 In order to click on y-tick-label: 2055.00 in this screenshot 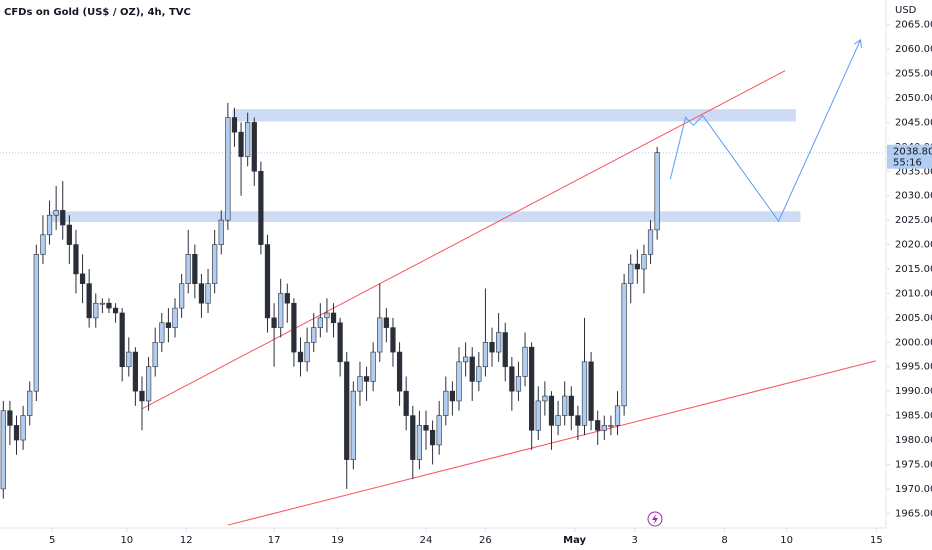, I will do `click(913, 74)`.